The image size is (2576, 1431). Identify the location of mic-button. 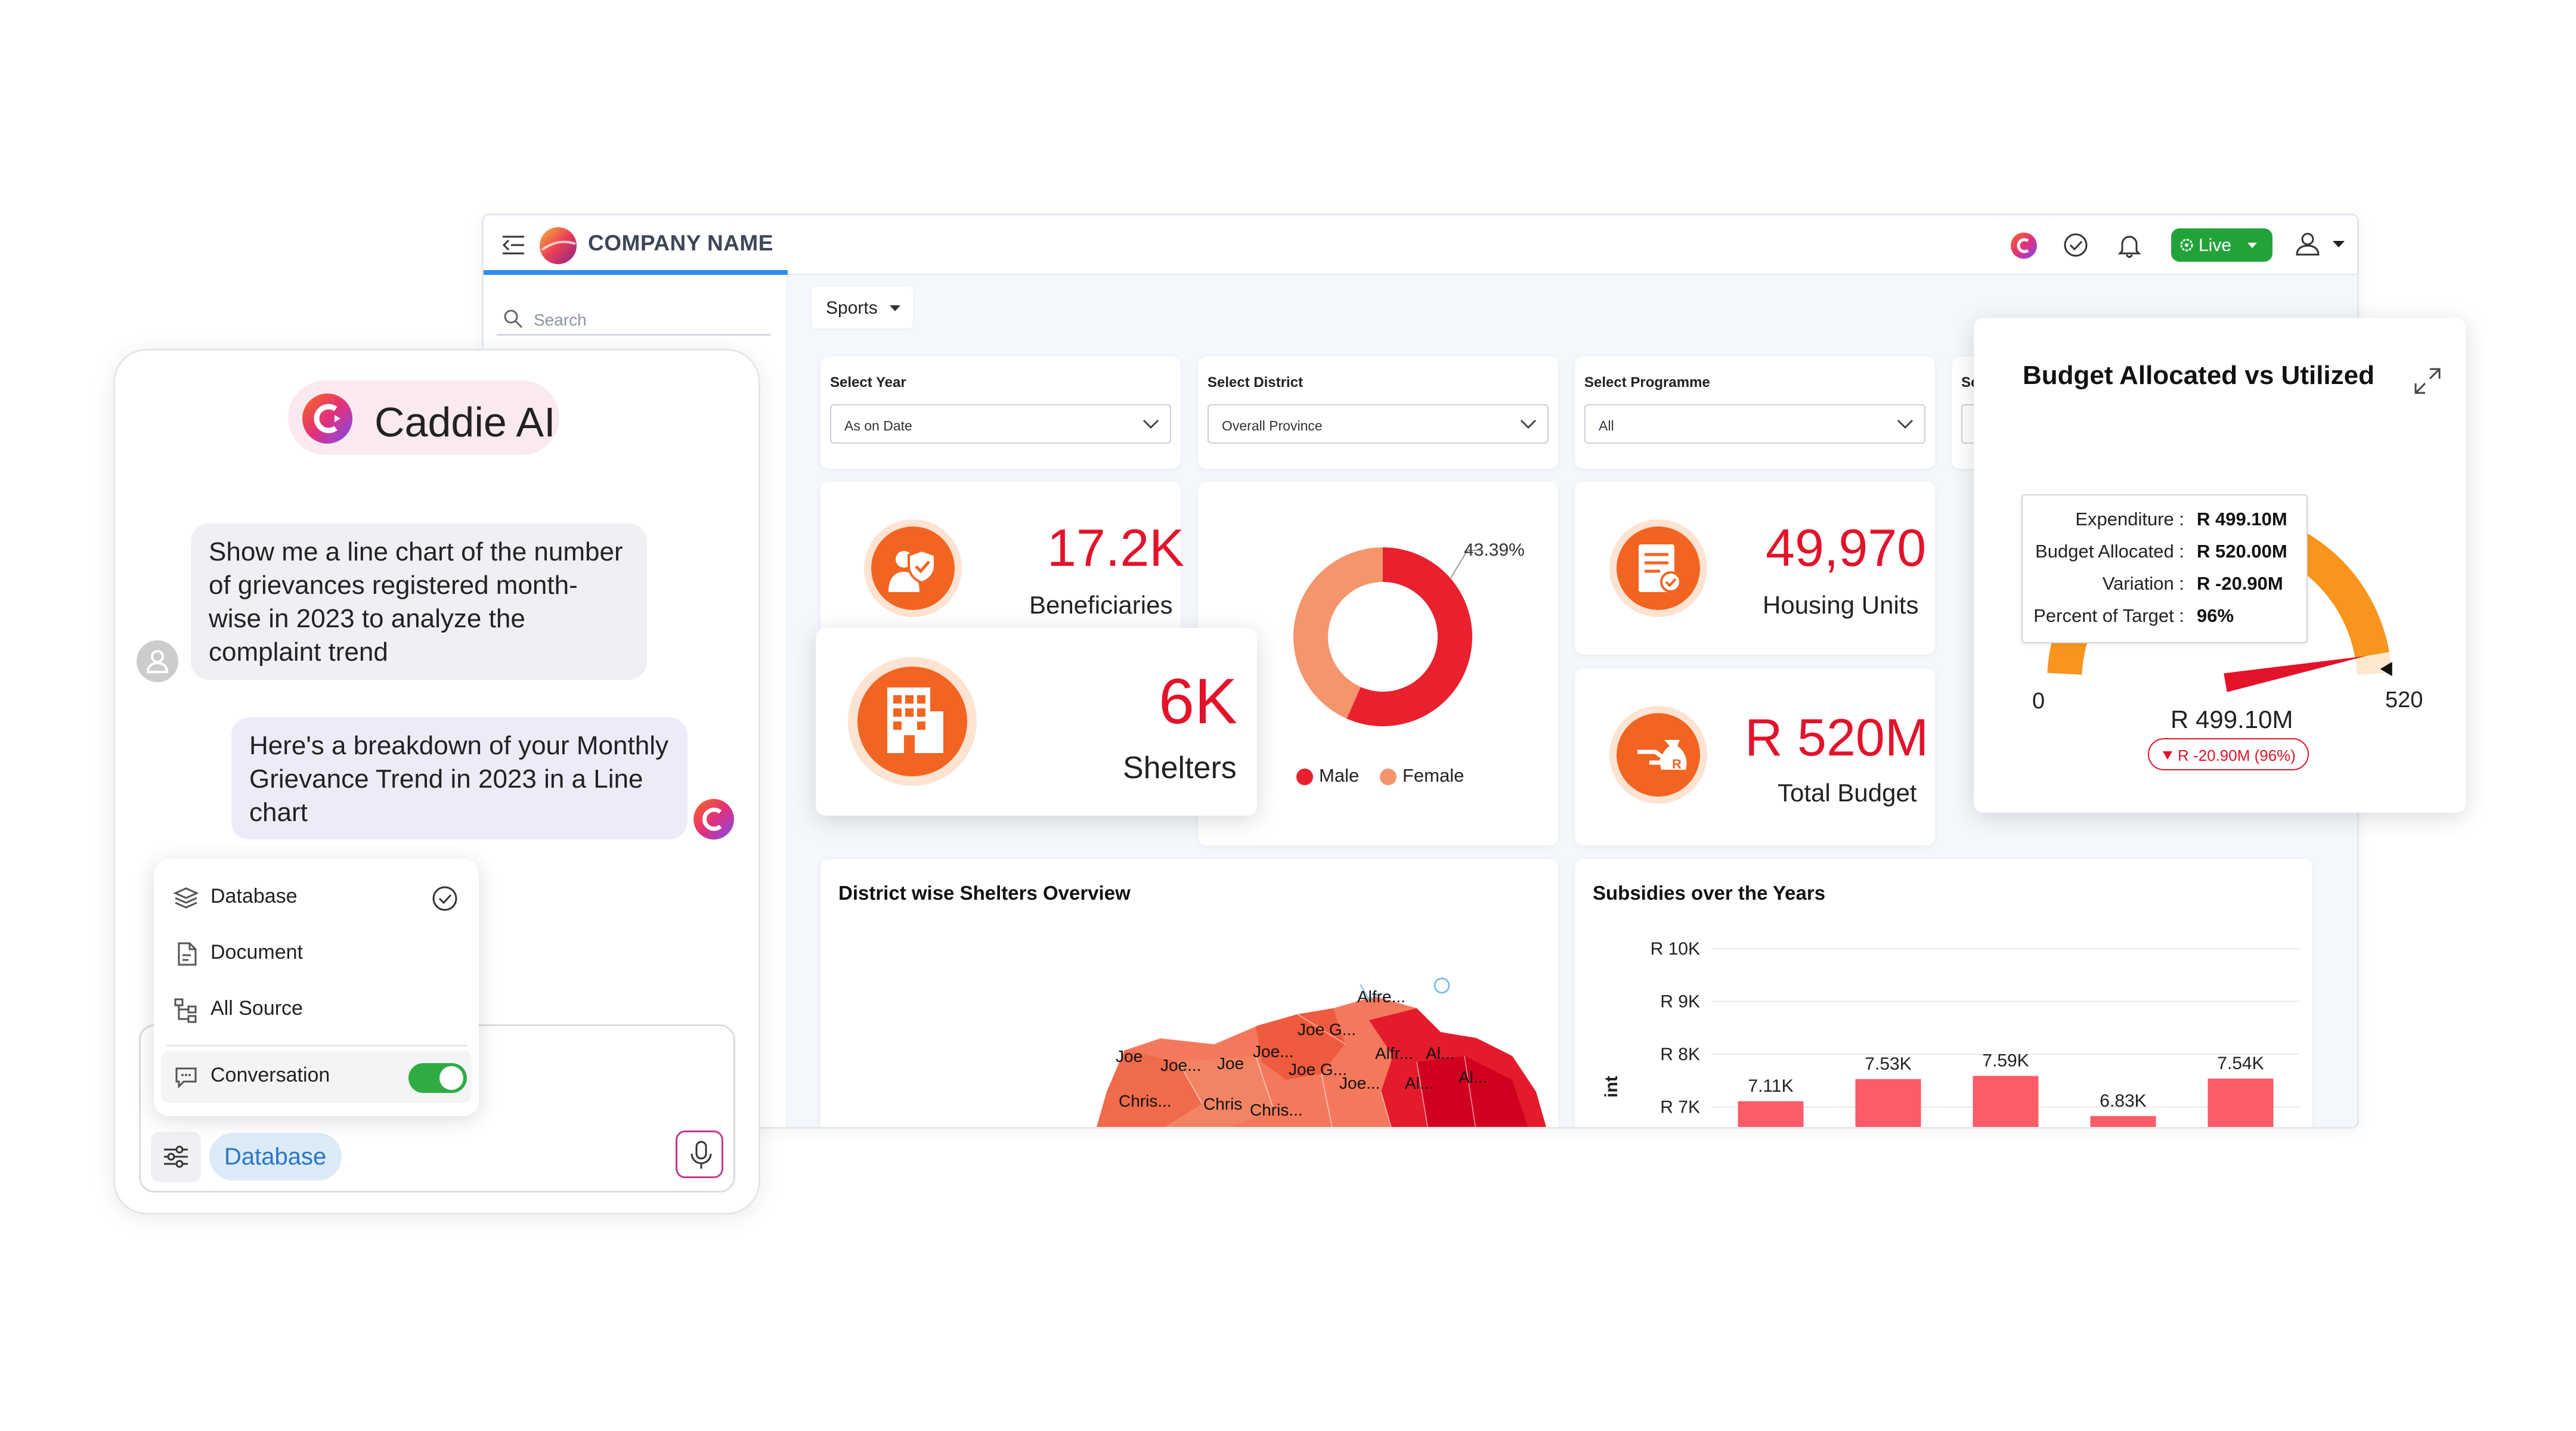
(699, 1154).